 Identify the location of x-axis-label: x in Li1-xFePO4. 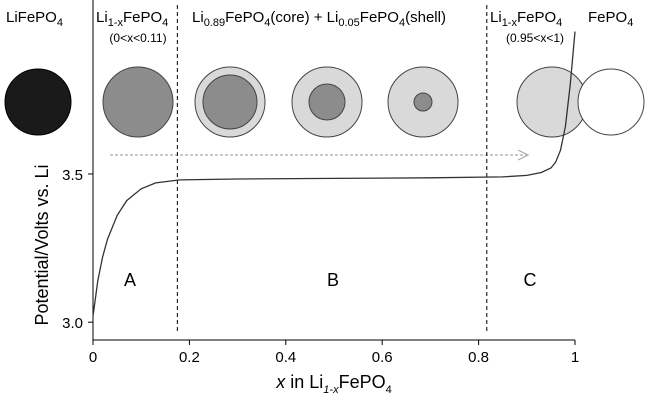
(333, 384).